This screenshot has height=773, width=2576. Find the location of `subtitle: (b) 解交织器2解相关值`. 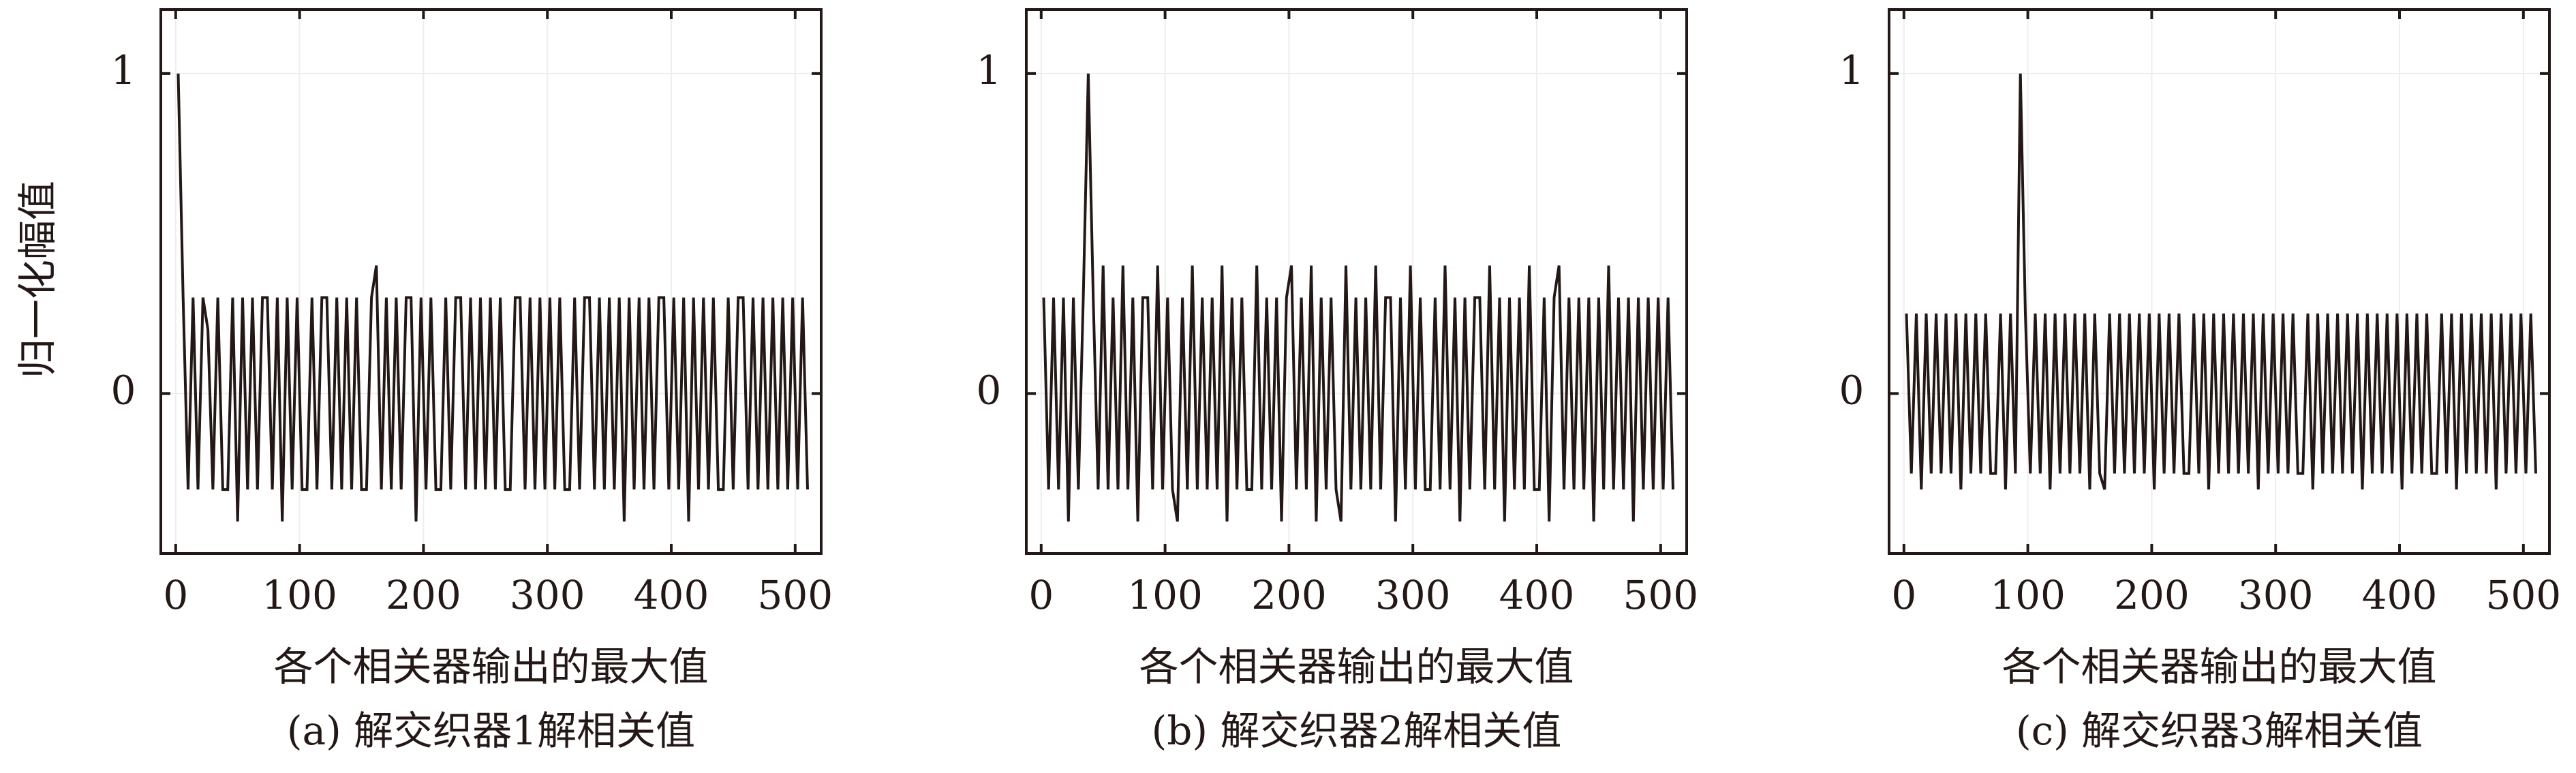

subtitle: (b) 解交织器2解相关值 is located at coordinates (1357, 731).